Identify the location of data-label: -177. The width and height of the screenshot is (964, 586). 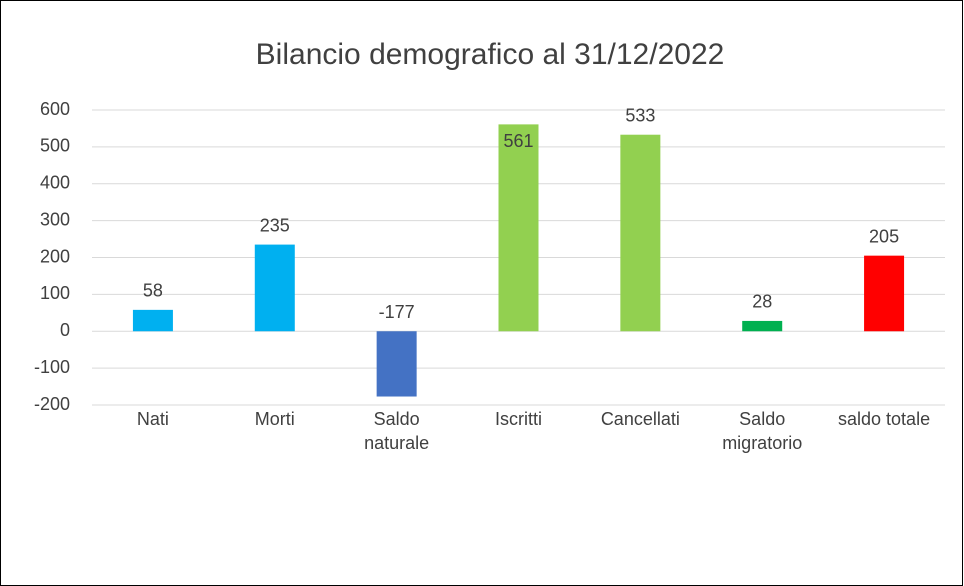
(397, 312).